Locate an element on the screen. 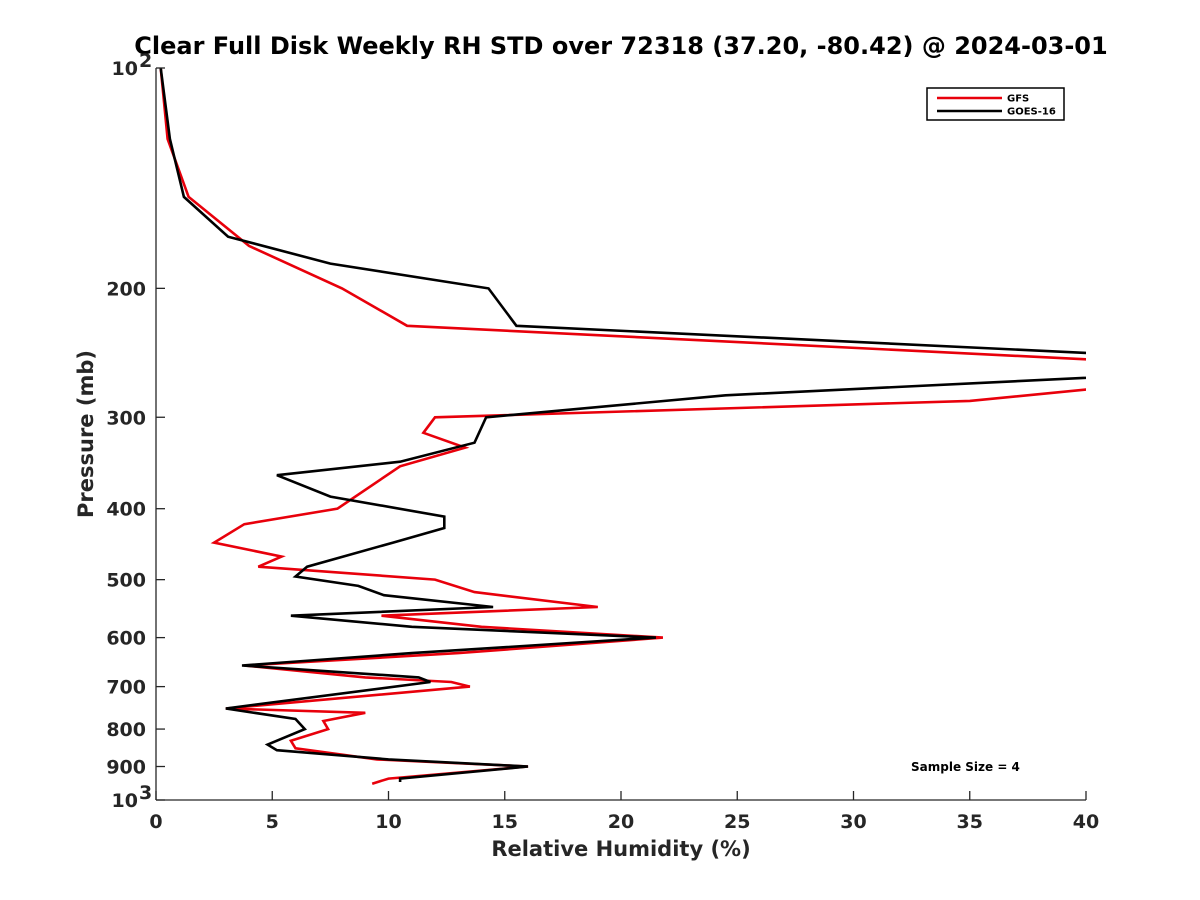  y-tick-label: 200 is located at coordinates (126, 289).